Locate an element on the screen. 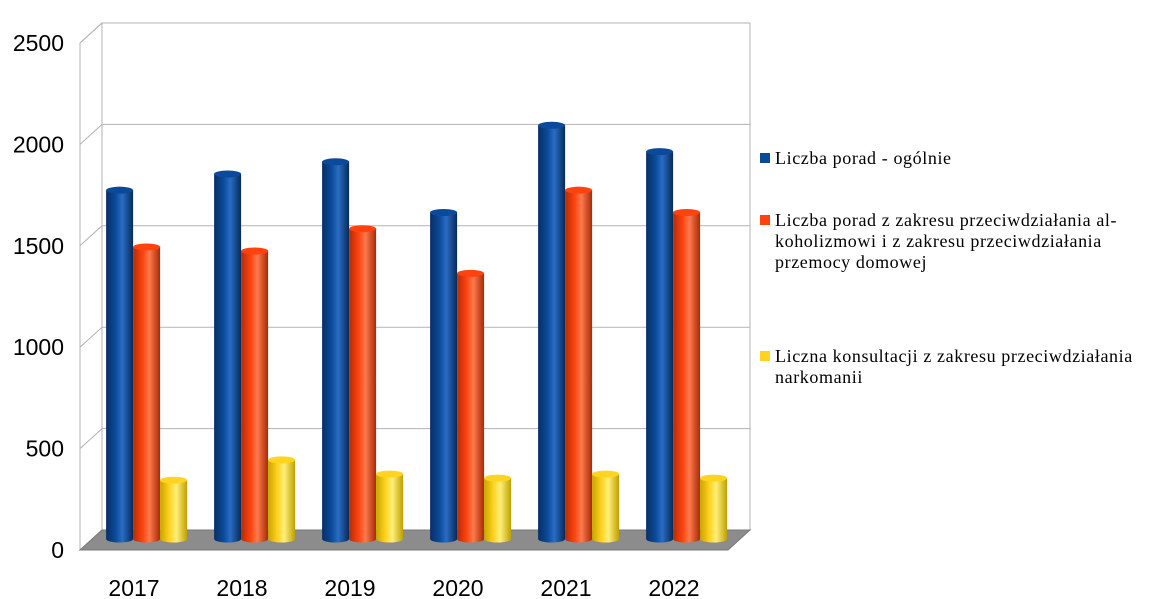 Image resolution: width=1176 pixels, height=599 pixels. x-tick-label: 2018 is located at coordinates (241, 587).